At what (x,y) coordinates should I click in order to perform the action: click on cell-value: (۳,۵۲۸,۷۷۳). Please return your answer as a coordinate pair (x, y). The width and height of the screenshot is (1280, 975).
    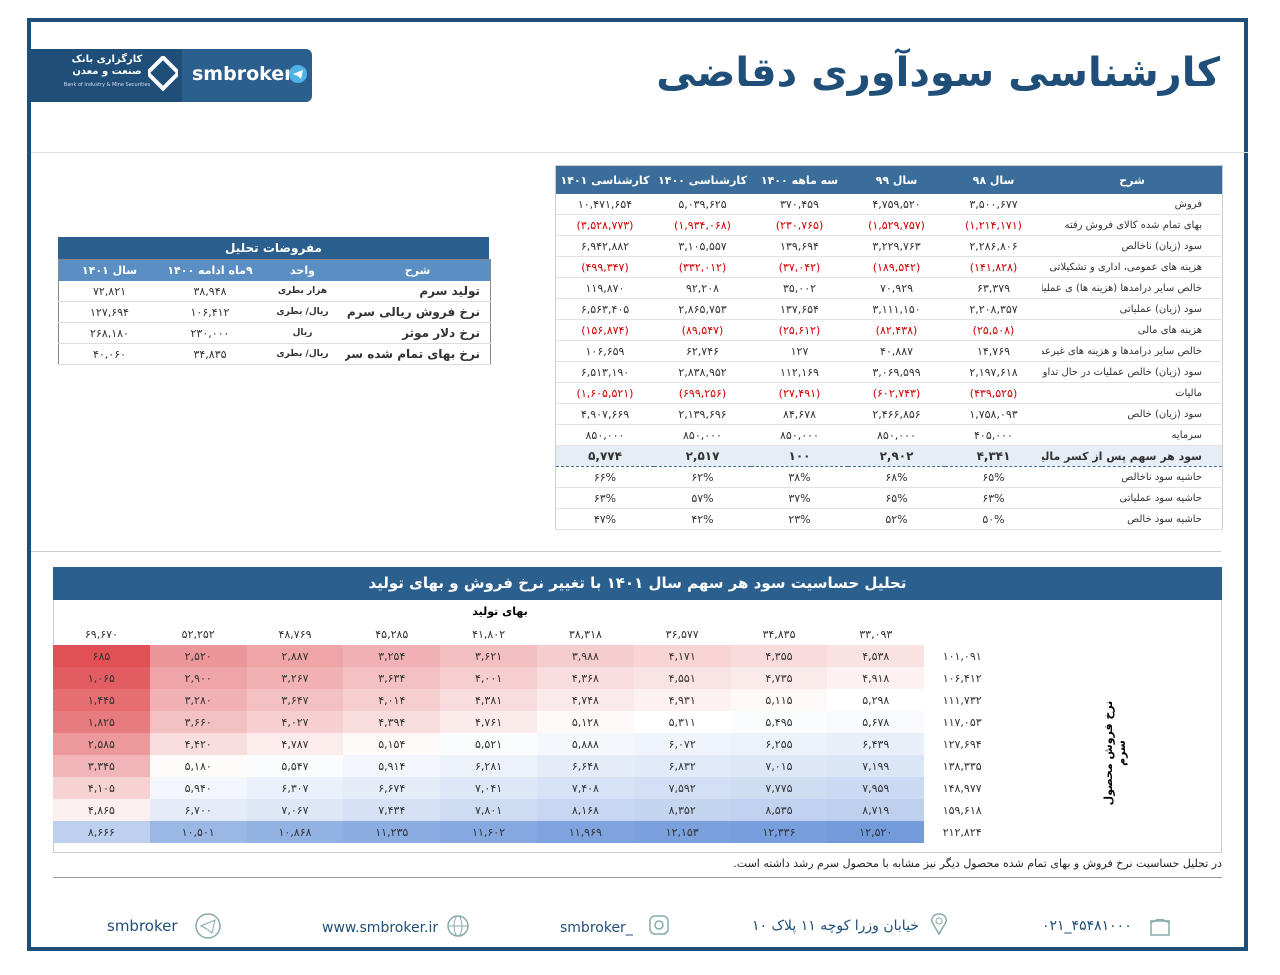
    Looking at the image, I should click on (604, 225).